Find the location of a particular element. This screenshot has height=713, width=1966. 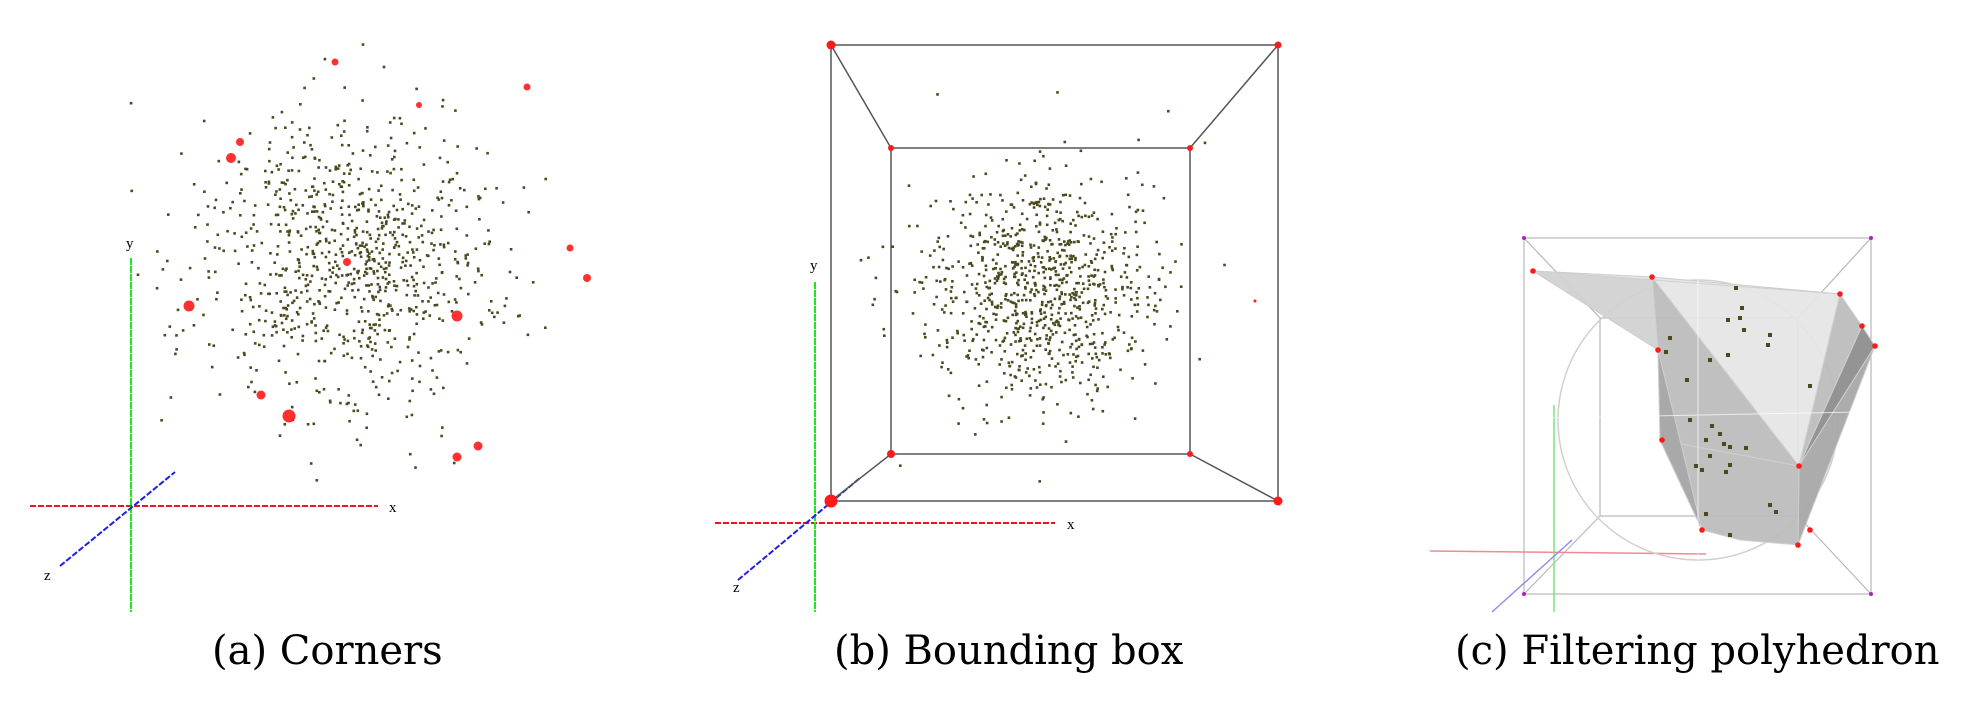

box-vertices is located at coordinates (1697, 416).